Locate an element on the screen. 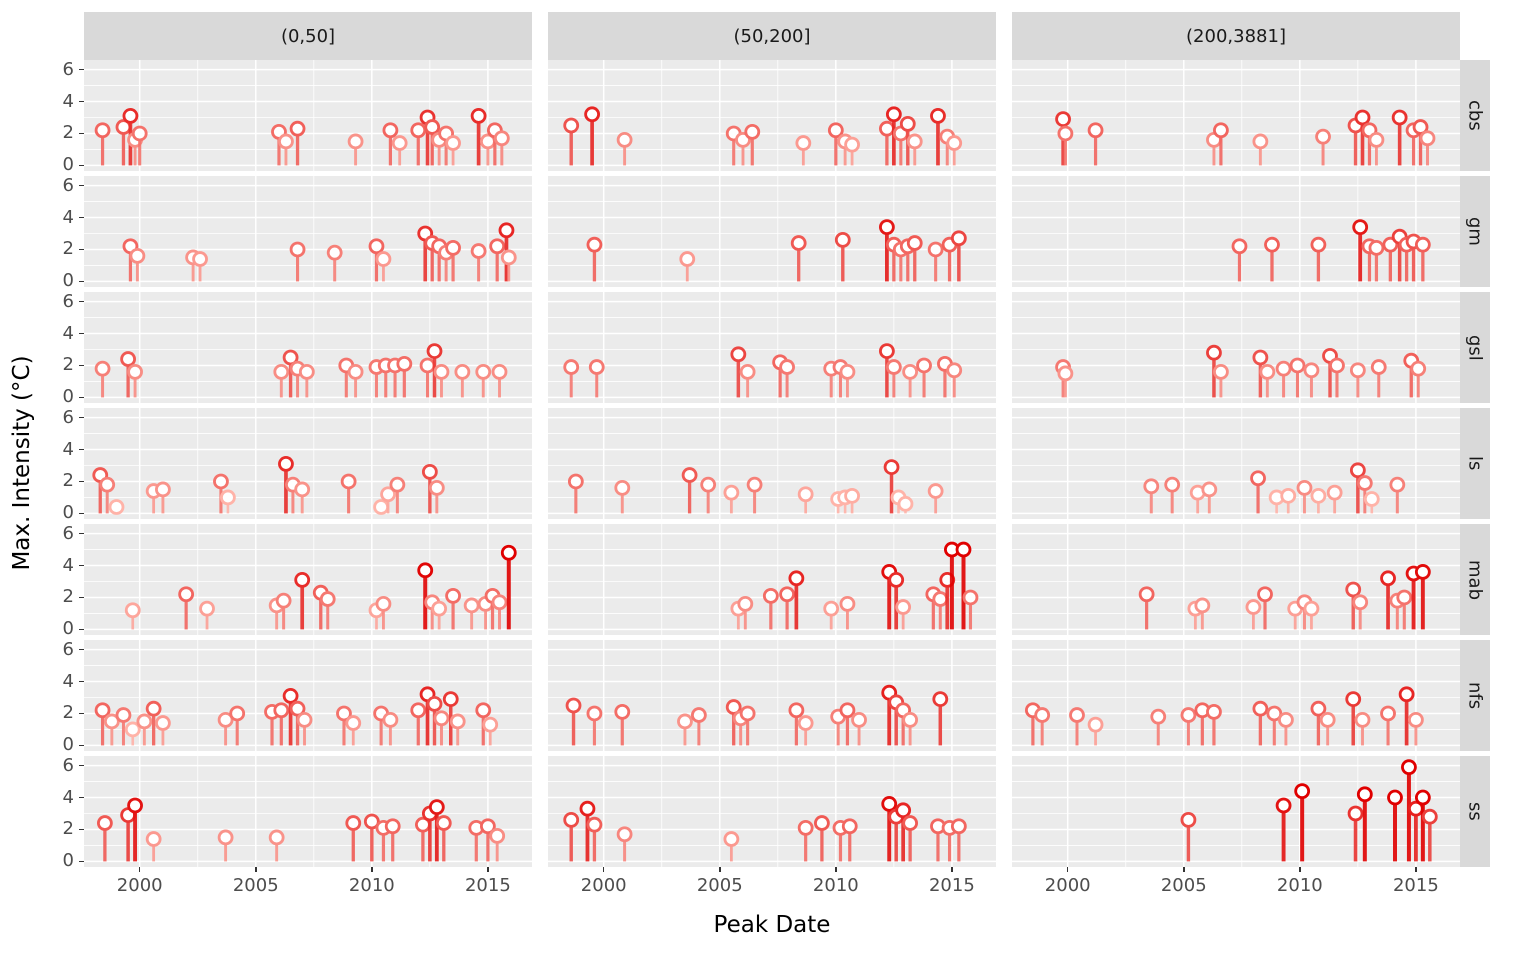  y-tick-label: 2 is located at coordinates (68, 597).